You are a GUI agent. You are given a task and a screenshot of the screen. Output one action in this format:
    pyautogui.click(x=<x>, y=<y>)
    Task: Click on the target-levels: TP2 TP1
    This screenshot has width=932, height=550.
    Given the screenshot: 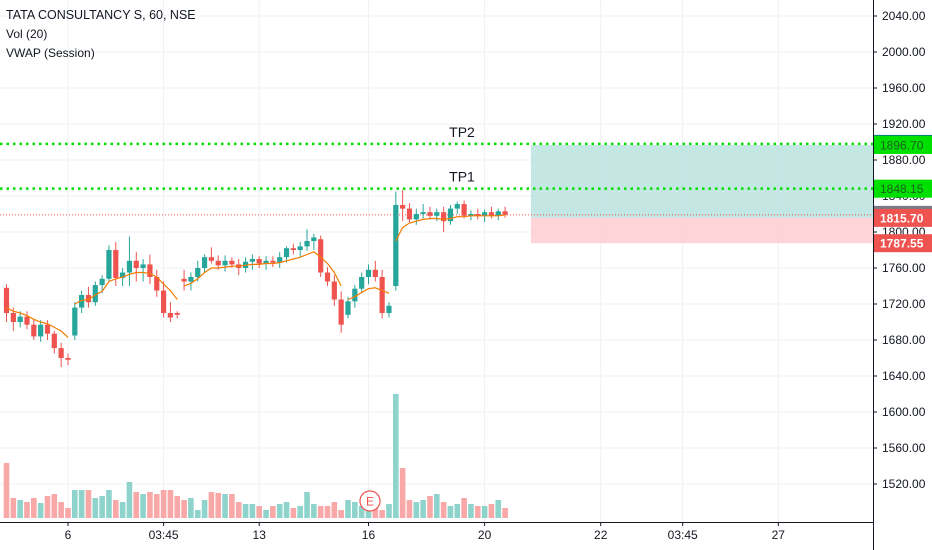 What is the action you would take?
    pyautogui.click(x=436, y=157)
    